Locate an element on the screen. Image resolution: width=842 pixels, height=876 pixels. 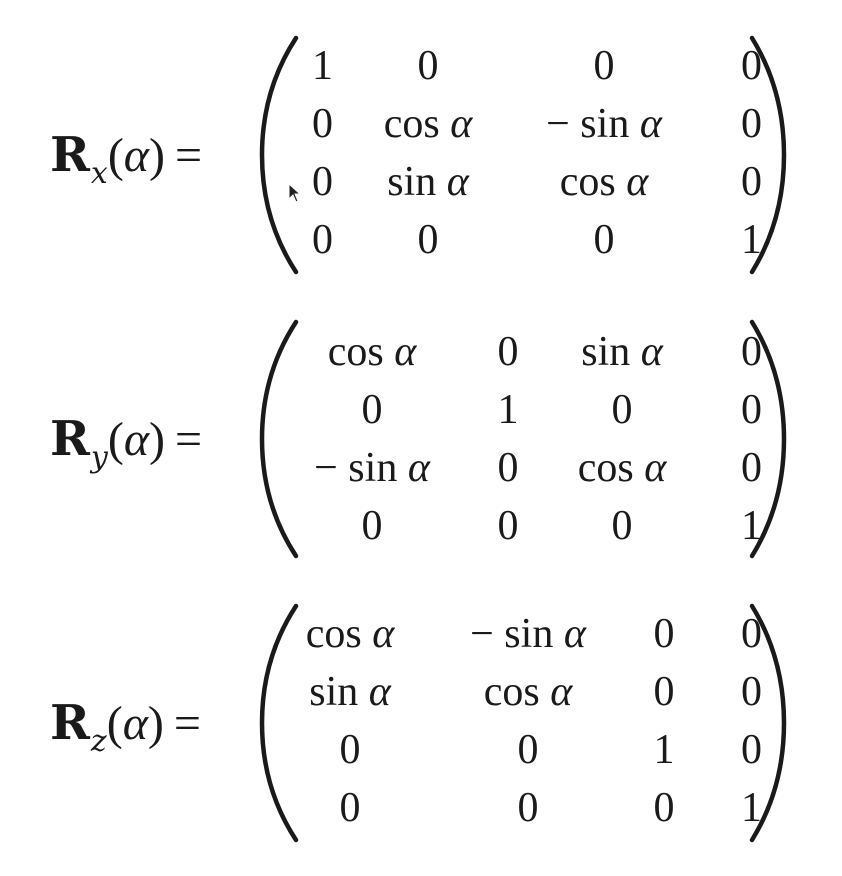
subscript: z is located at coordinates (98, 741).